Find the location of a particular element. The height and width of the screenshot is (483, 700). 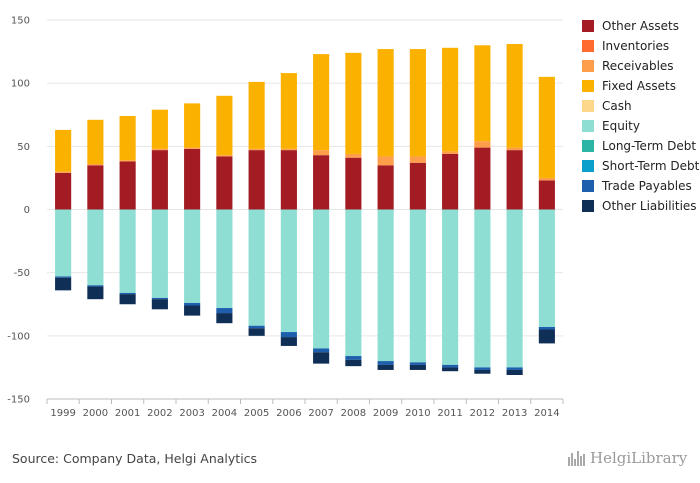

legend-label: Receivables is located at coordinates (638, 66).